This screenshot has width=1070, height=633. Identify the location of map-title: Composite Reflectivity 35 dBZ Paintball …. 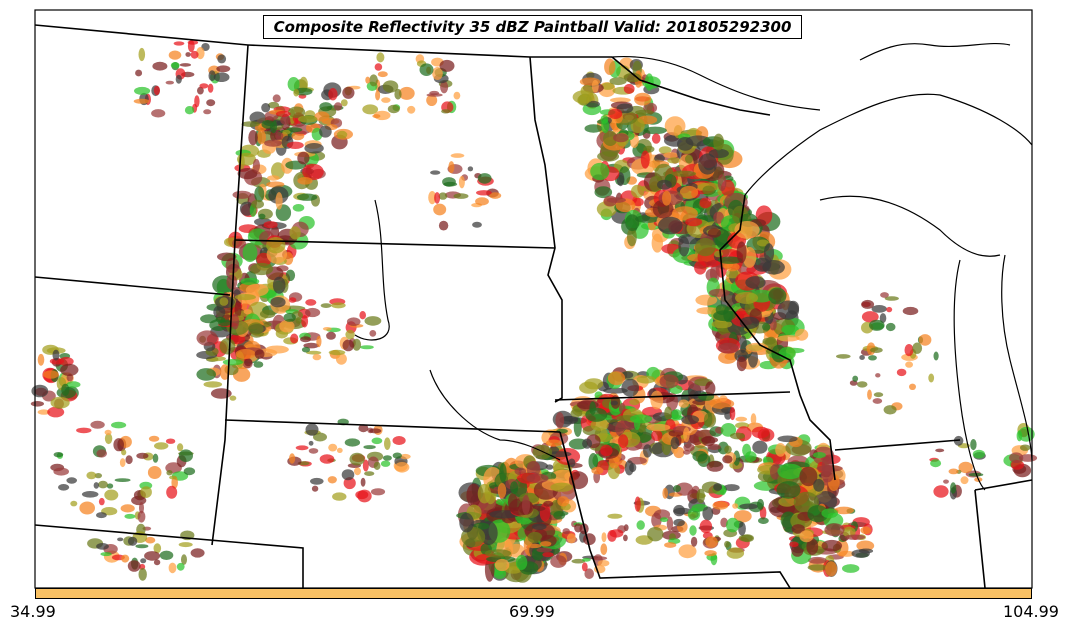
(532, 27).